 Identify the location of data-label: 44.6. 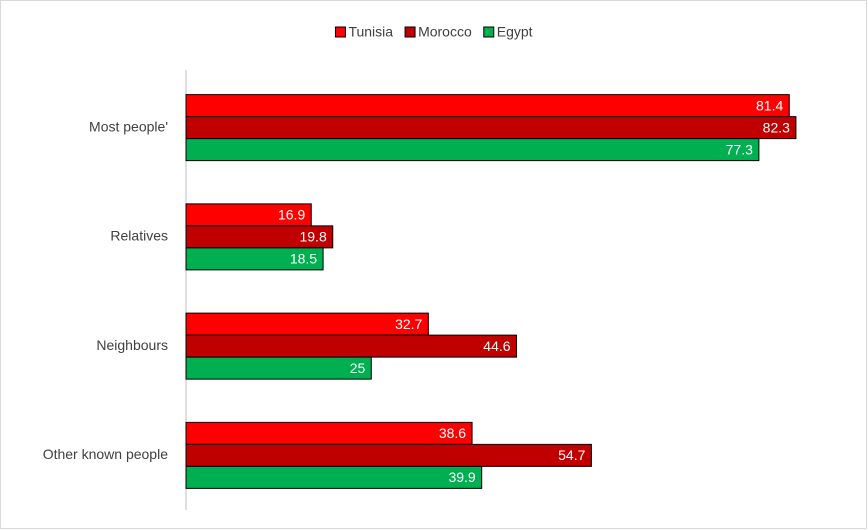
(496, 346).